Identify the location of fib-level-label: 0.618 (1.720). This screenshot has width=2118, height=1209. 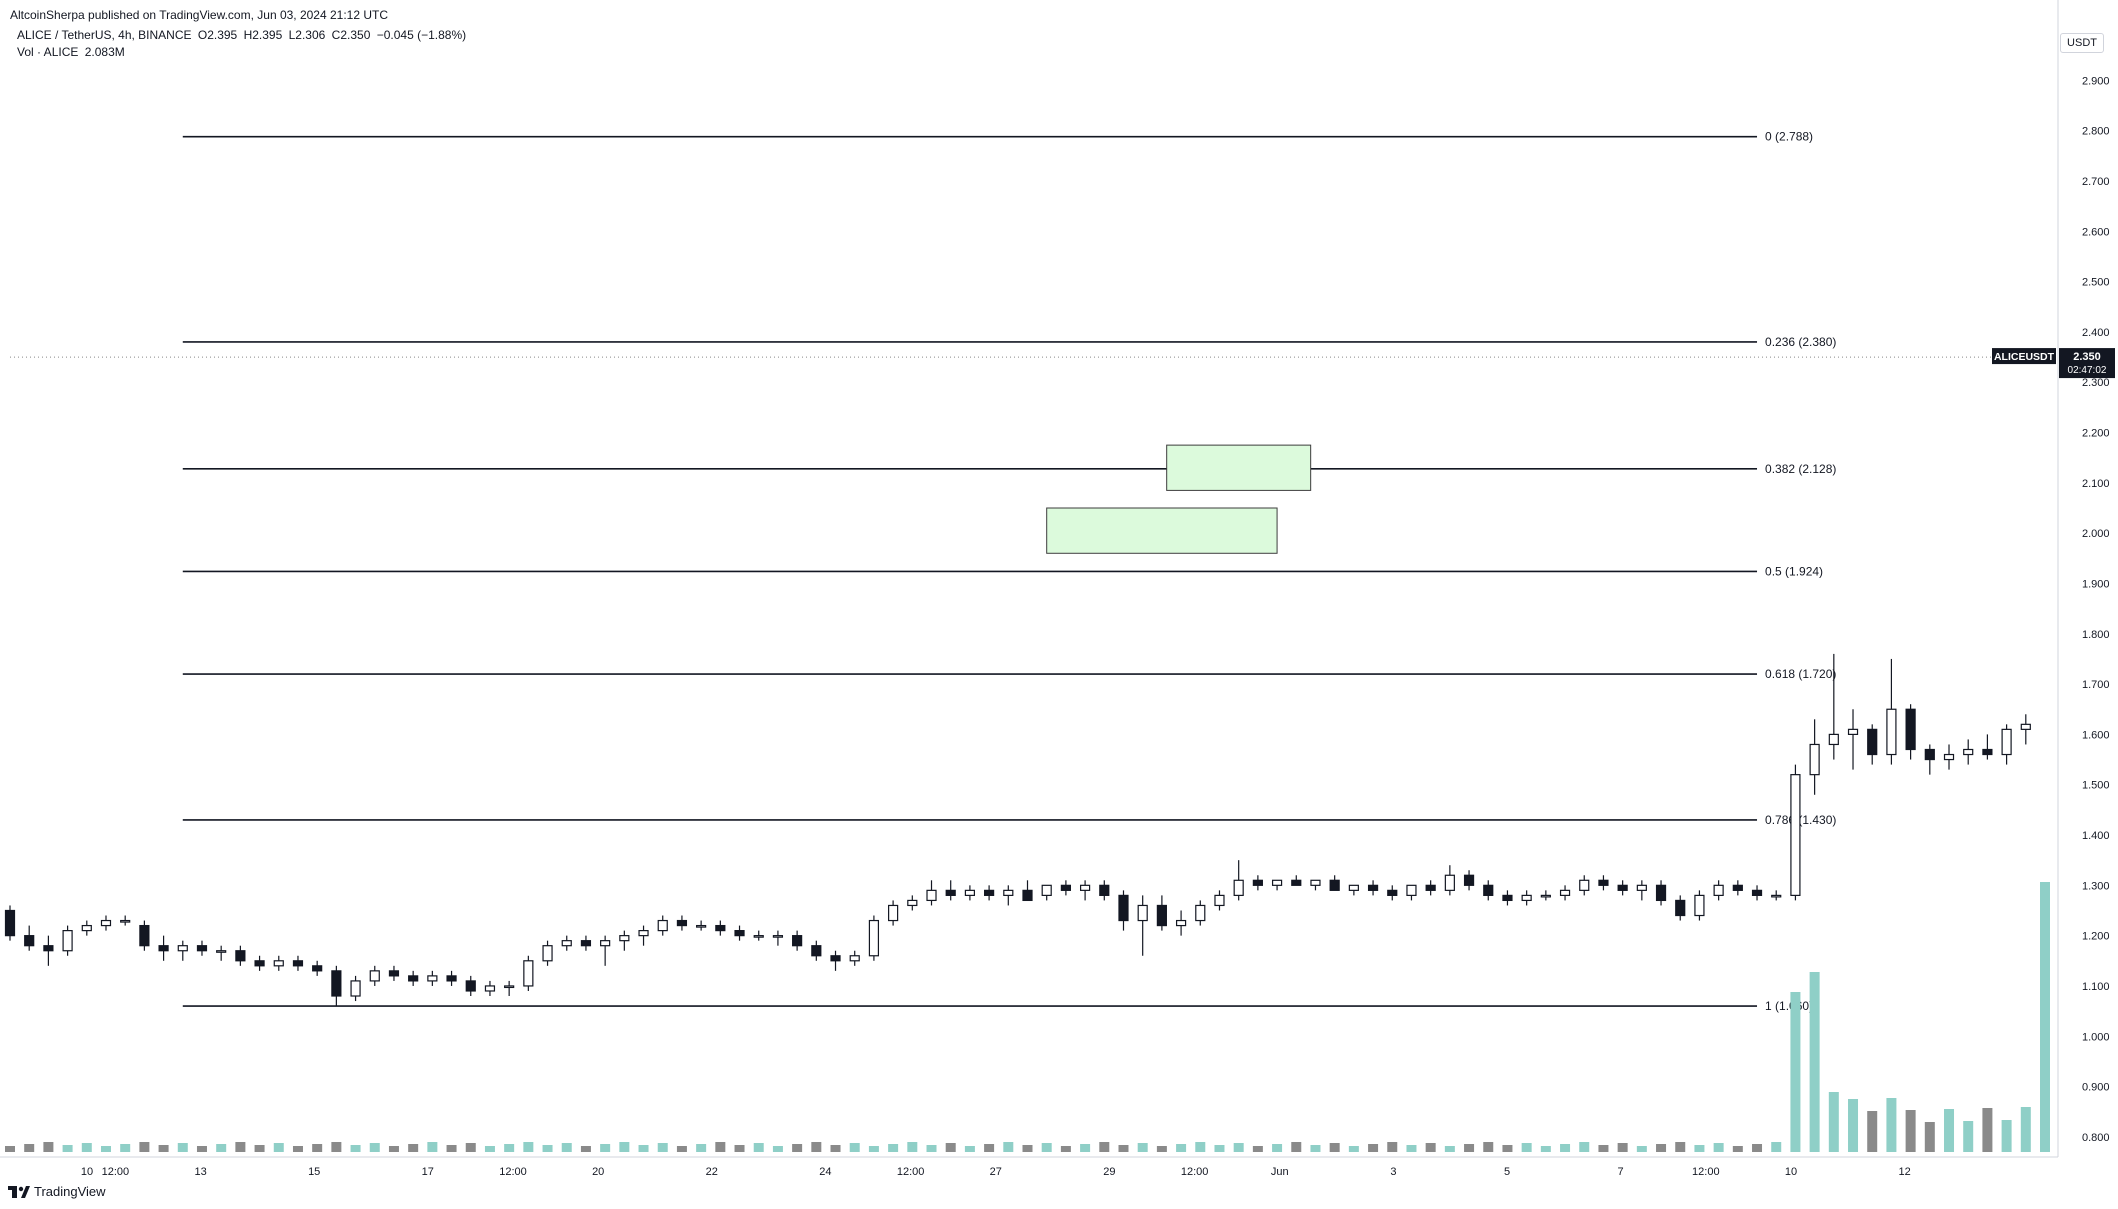
(1800, 674).